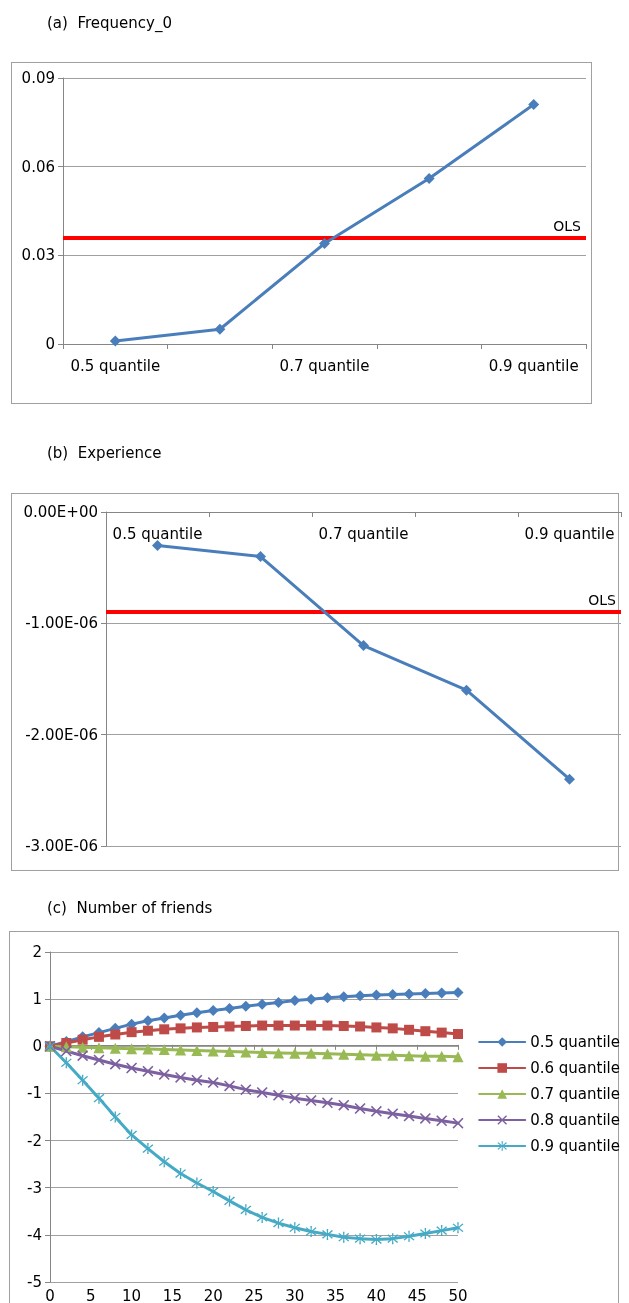 Image resolution: width=629 pixels, height=1303 pixels. Describe the element at coordinates (34, 1187) in the screenshot. I see `y-tick-label: -3` at that location.